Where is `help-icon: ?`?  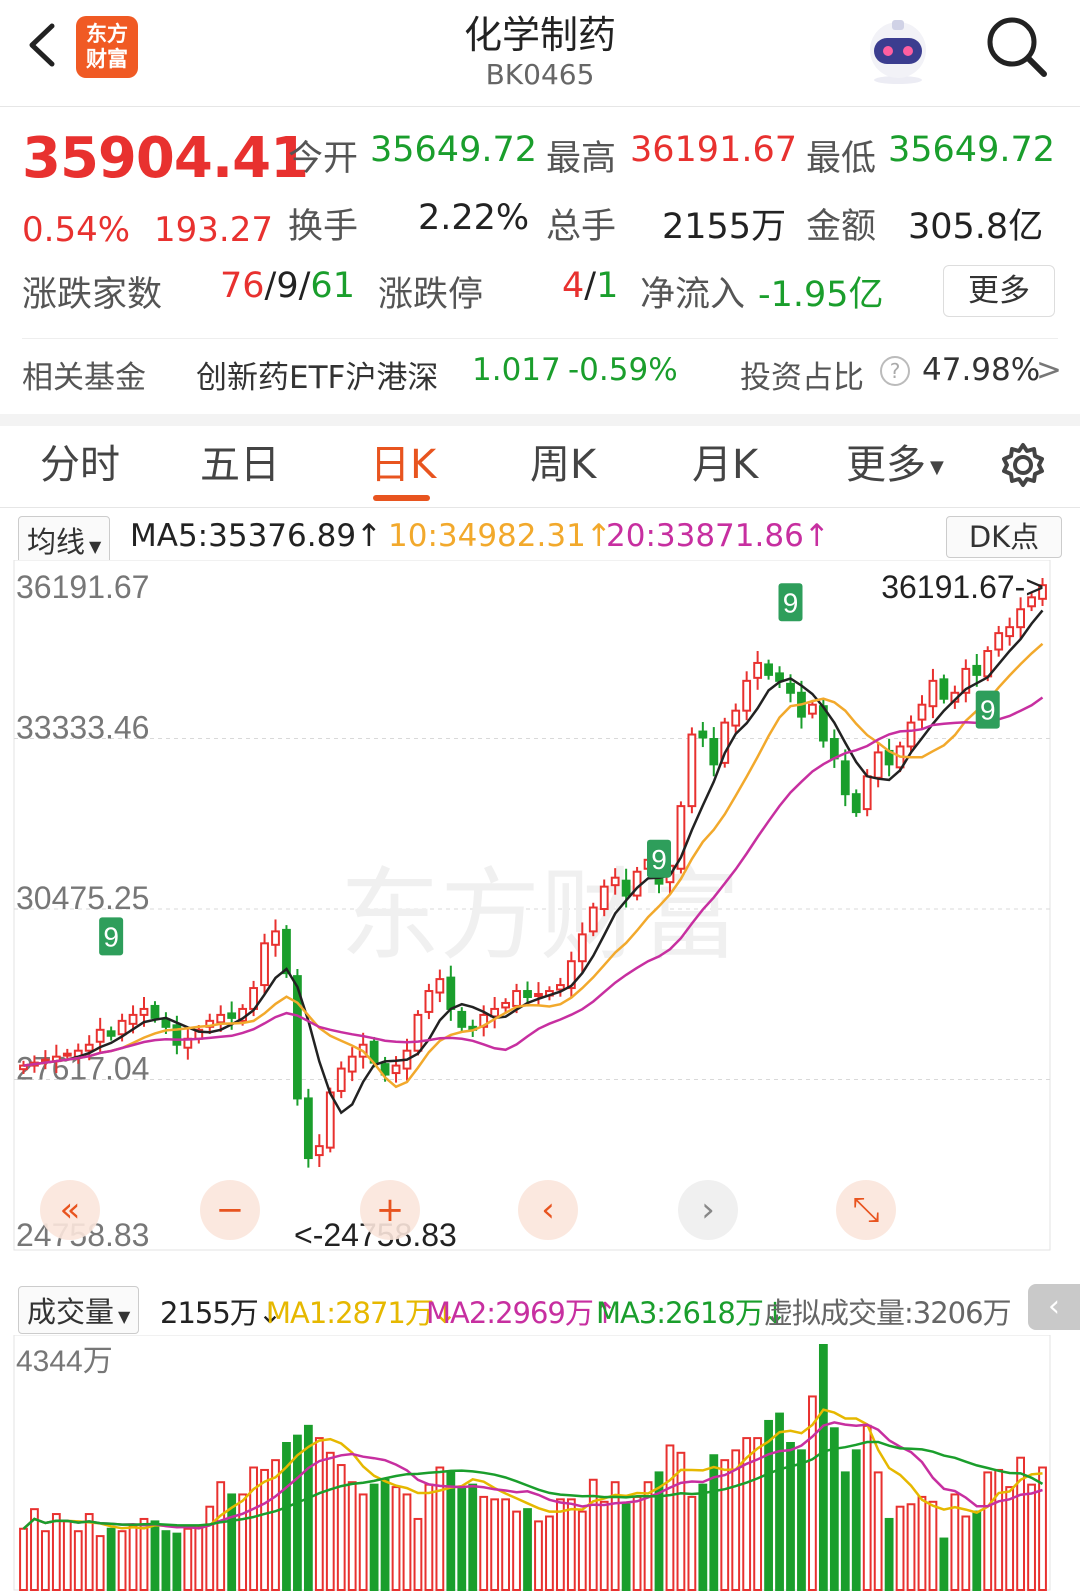 help-icon: ? is located at coordinates (895, 371).